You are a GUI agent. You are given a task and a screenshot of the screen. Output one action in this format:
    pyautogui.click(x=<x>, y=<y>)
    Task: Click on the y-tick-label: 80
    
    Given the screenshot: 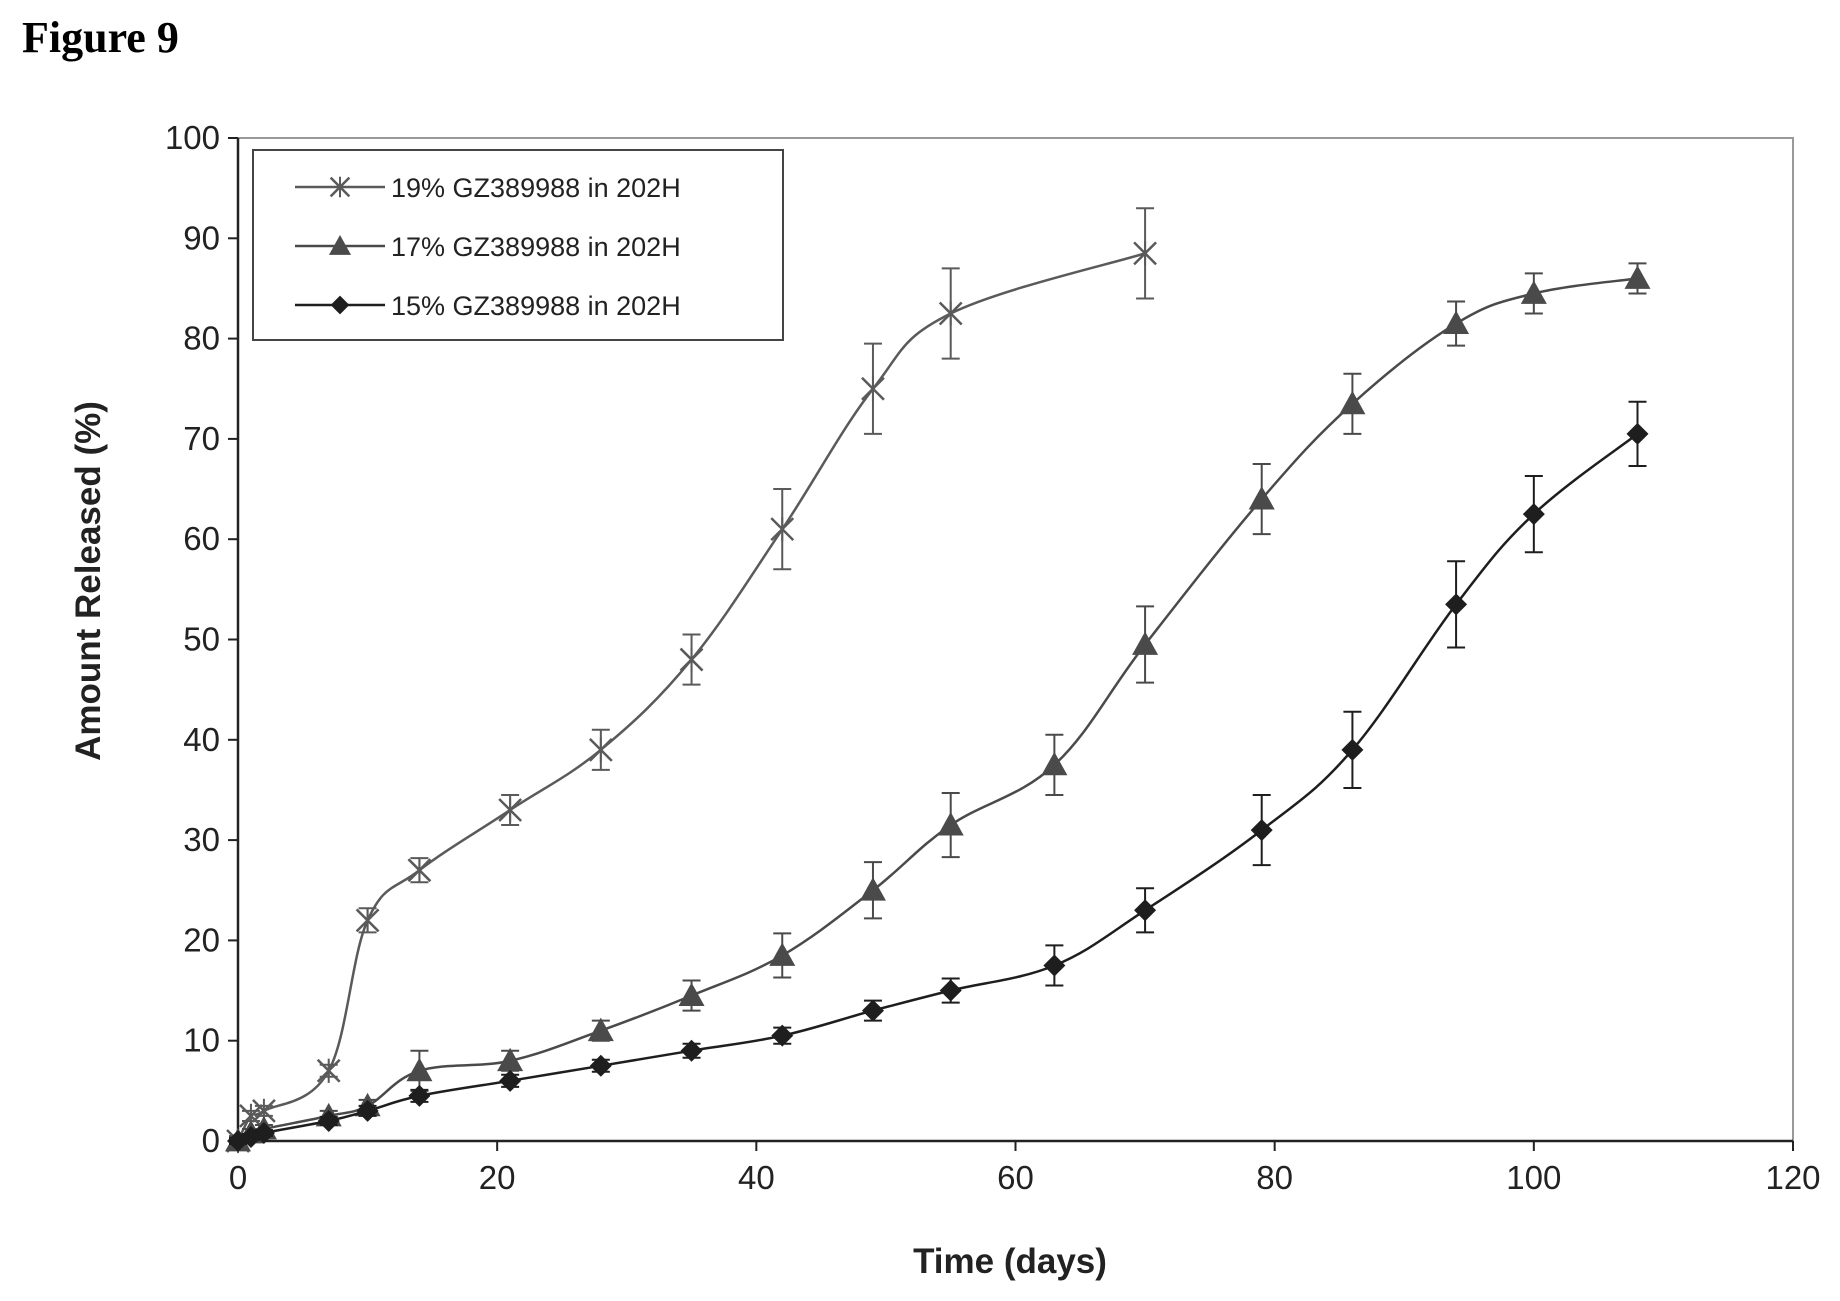 What is the action you would take?
    pyautogui.click(x=201, y=338)
    